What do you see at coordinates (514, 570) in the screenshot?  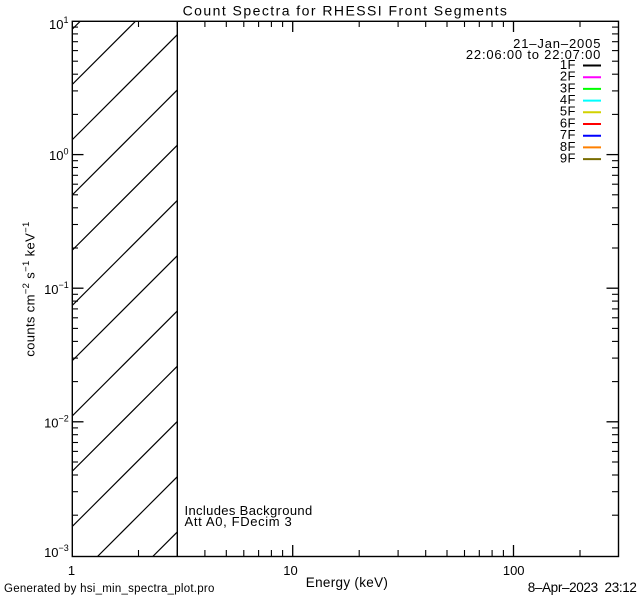 I see `svg-text: 100` at bounding box center [514, 570].